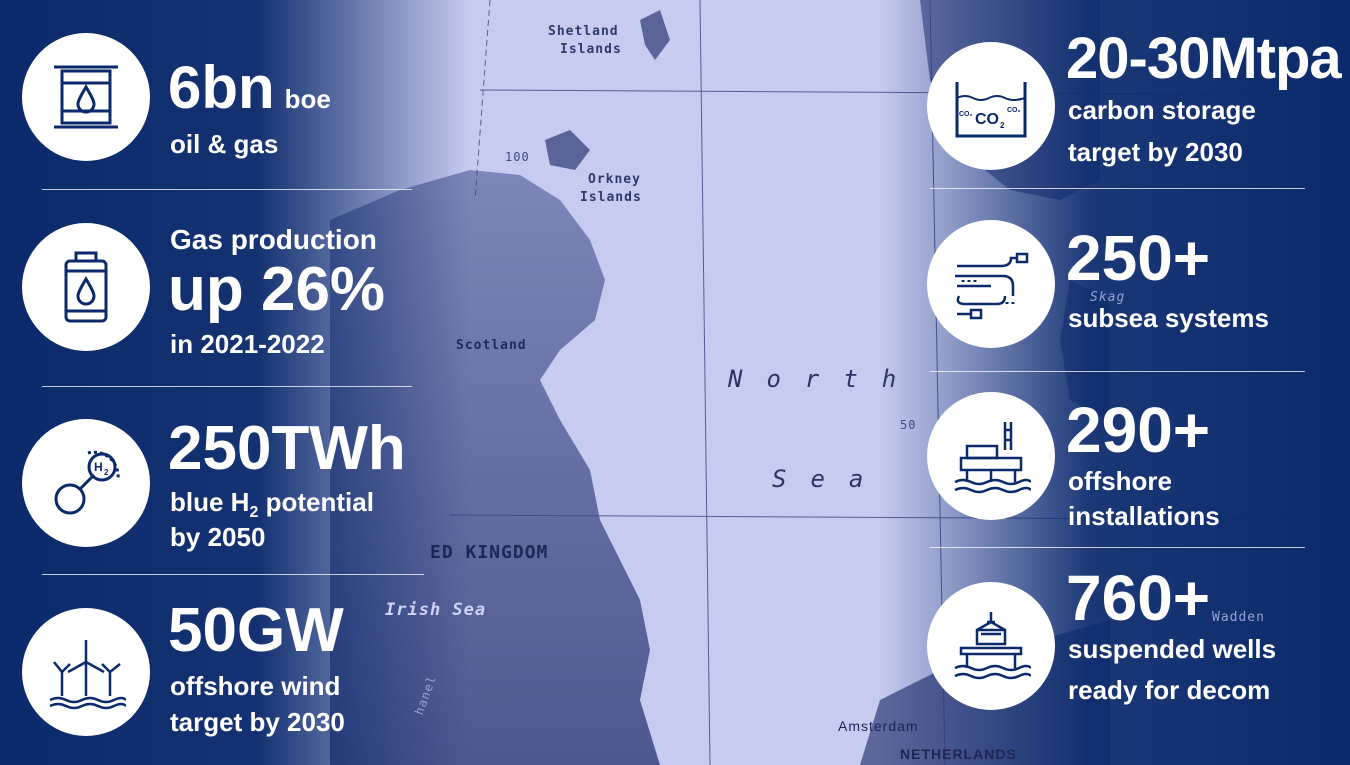 This screenshot has width=1350, height=765. What do you see at coordinates (1138, 258) in the screenshot?
I see `stat-subsea-value: 250+` at bounding box center [1138, 258].